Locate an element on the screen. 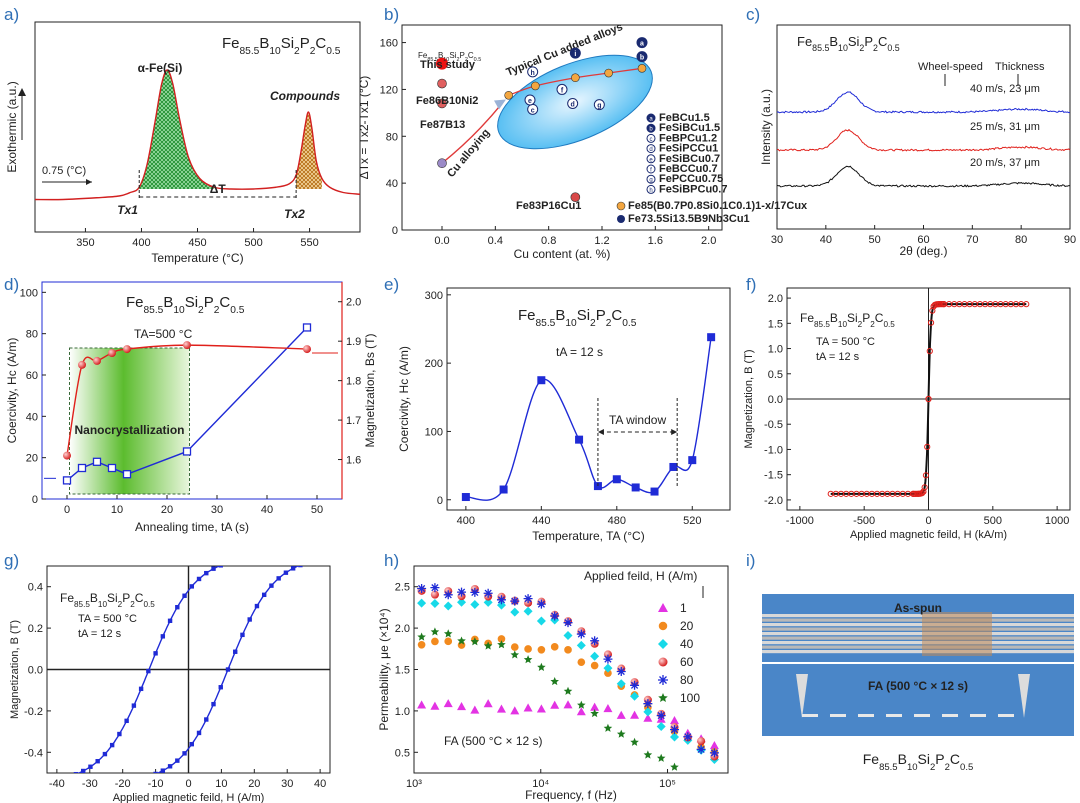 The width and height of the screenshot is (1080, 803). legend-marker-letter: b is located at coordinates (651, 130).